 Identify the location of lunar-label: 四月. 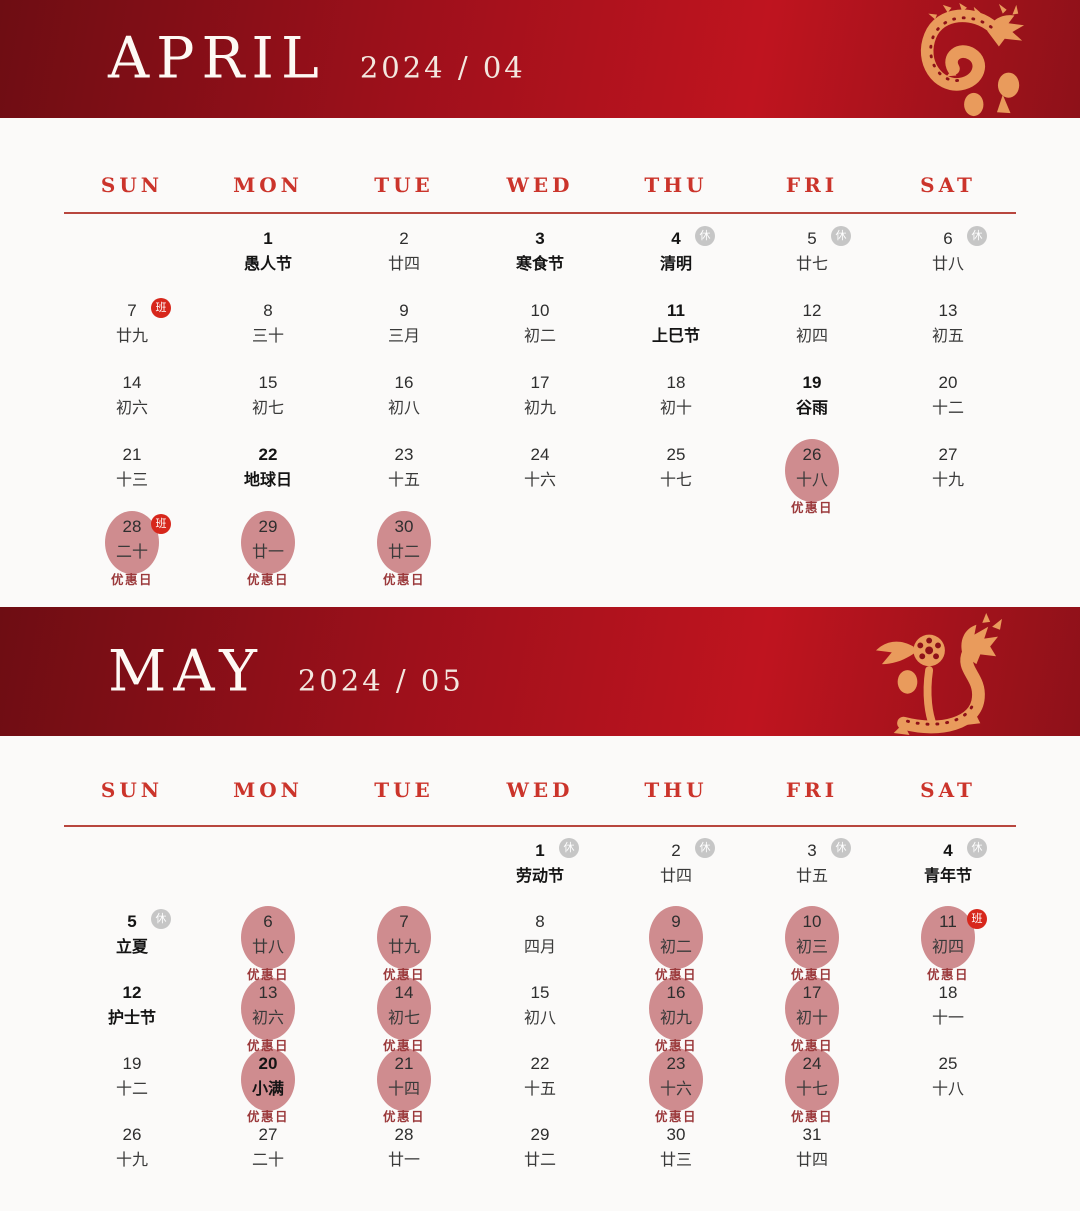
(539, 947).